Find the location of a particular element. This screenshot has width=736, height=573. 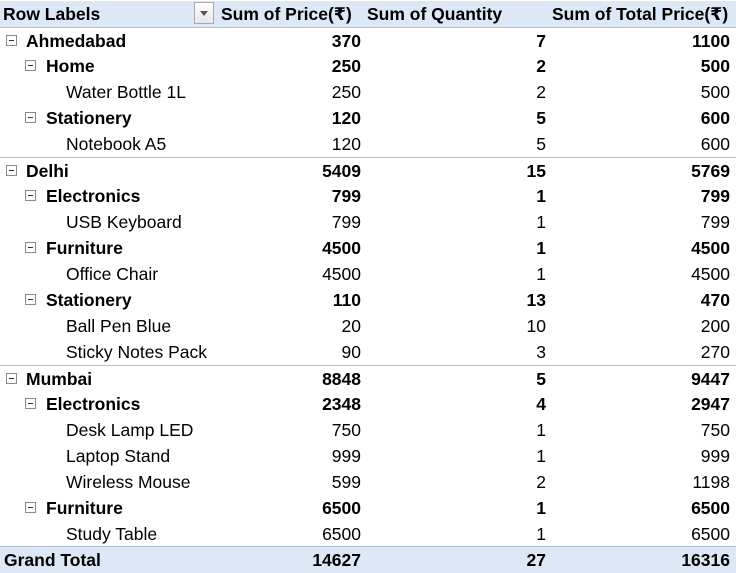

table-row-product: Ball Pen Blue 20 10 200 is located at coordinates (368, 326).